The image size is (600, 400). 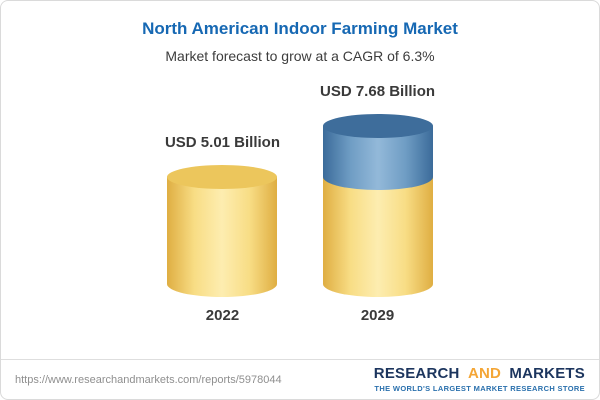 I want to click on chart-title: North American Indoor Farming Market, so click(x=300, y=28).